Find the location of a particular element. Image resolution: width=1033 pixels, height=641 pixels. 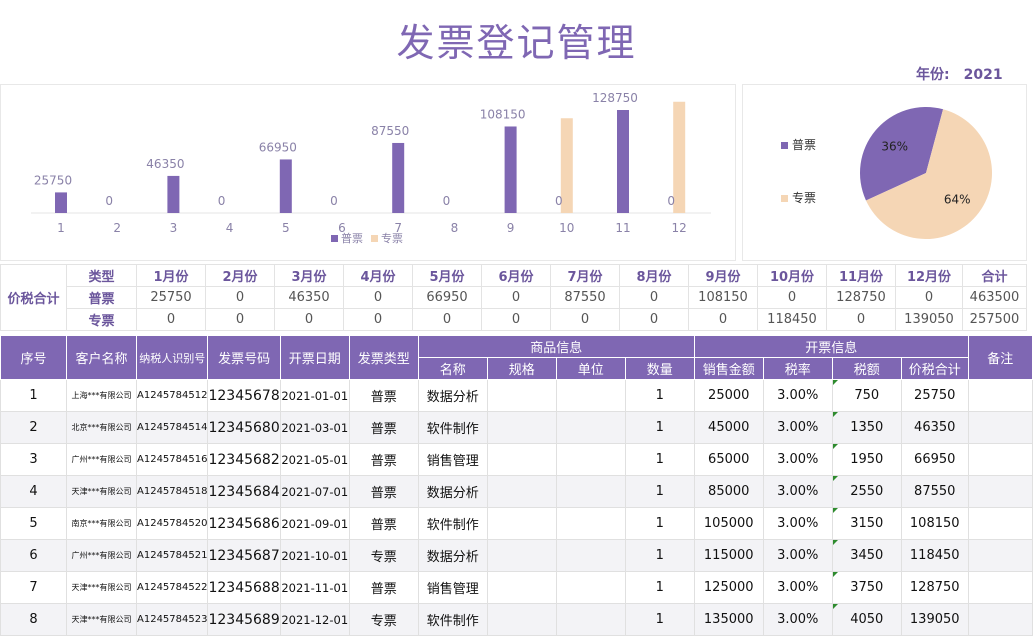

cell-seq: 7 is located at coordinates (33, 587).